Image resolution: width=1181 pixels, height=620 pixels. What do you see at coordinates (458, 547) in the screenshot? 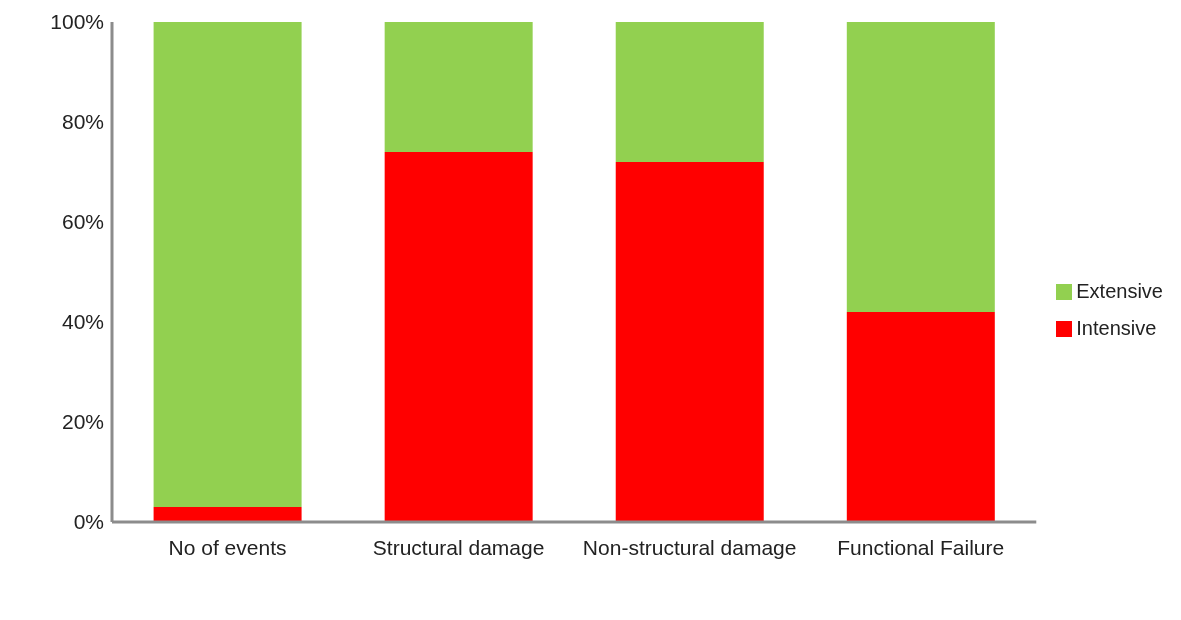
I see `x-tick-label: Structural damage` at bounding box center [458, 547].